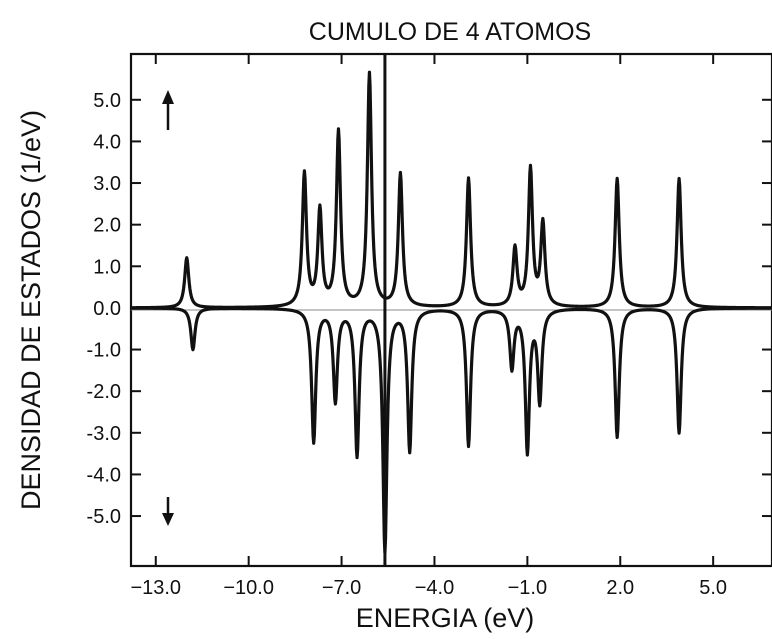 The height and width of the screenshot is (639, 772). I want to click on y-tick-label: 3.0, so click(107, 184).